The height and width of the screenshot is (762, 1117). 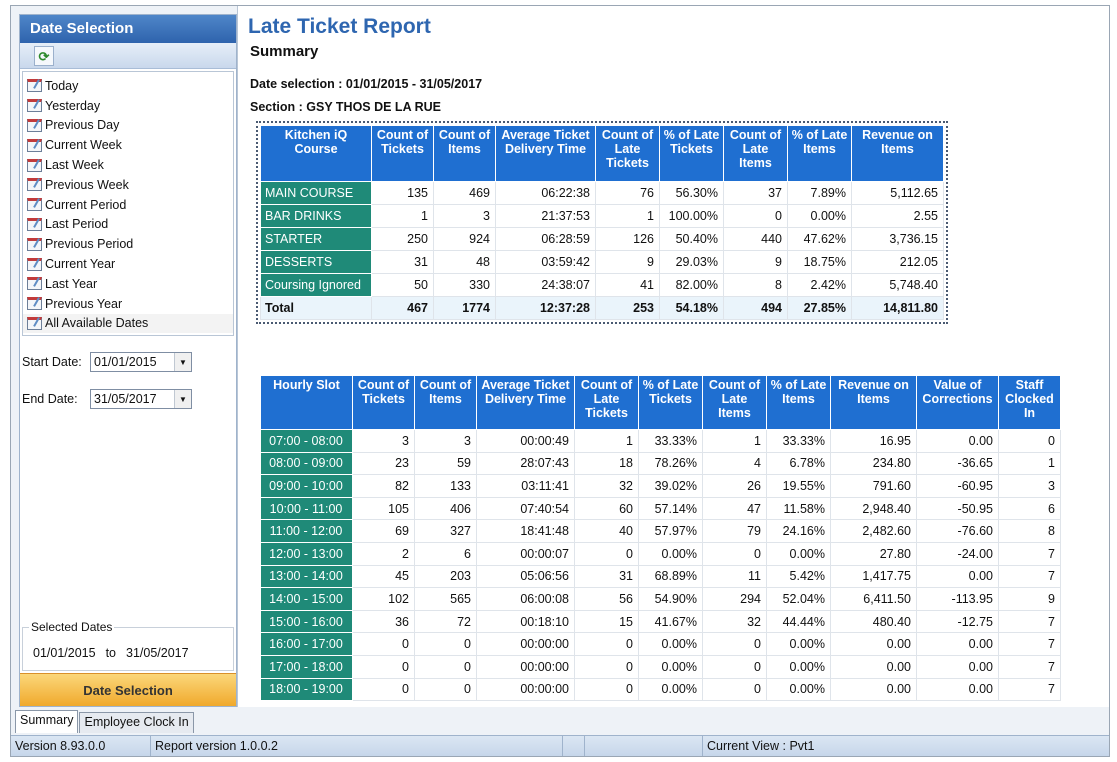 I want to click on tab-summary: Summary, so click(x=47, y=721).